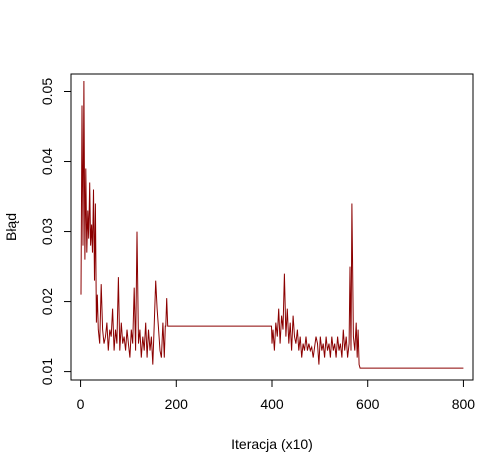 The height and width of the screenshot is (468, 500). Describe the element at coordinates (47, 161) in the screenshot. I see `y-tick-label: 0.04` at that location.